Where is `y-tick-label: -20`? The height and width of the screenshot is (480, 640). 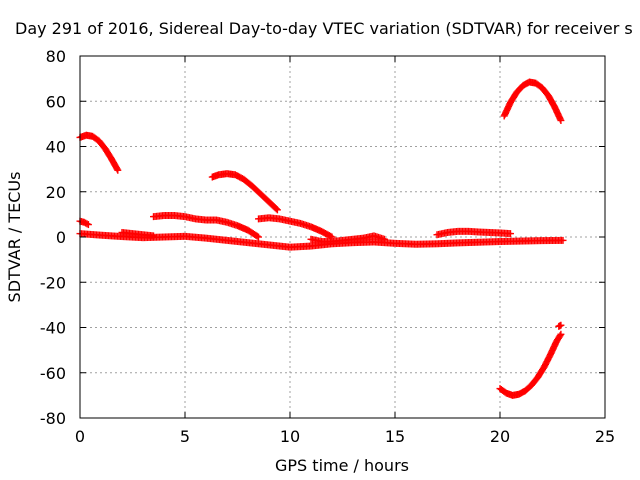
y-tick-label: -20 is located at coordinates (53, 282).